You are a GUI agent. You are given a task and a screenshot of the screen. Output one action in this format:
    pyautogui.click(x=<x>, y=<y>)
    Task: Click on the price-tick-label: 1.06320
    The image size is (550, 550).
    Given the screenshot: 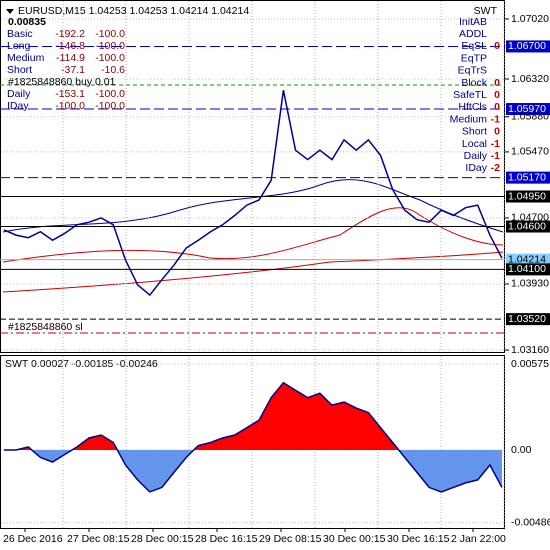 What is the action you would take?
    pyautogui.click(x=530, y=79)
    